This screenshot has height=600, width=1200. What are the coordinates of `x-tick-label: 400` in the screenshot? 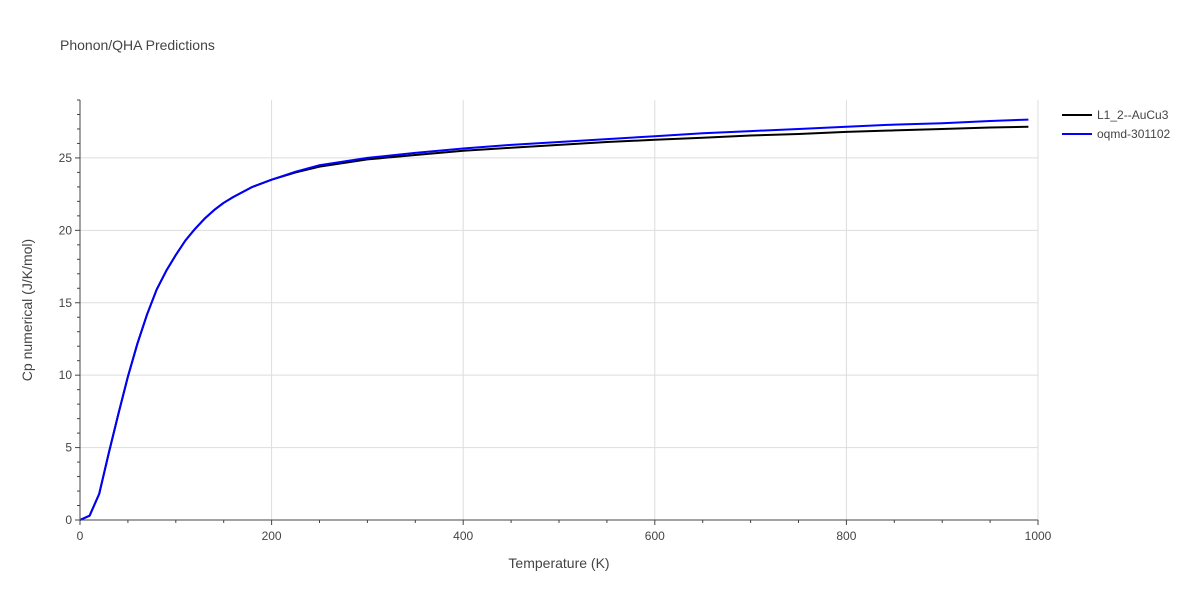 It's located at (463, 536).